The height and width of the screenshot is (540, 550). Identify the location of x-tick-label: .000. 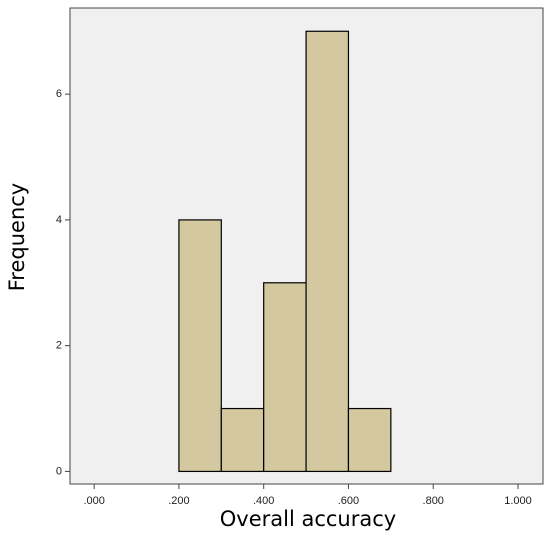
(93, 501).